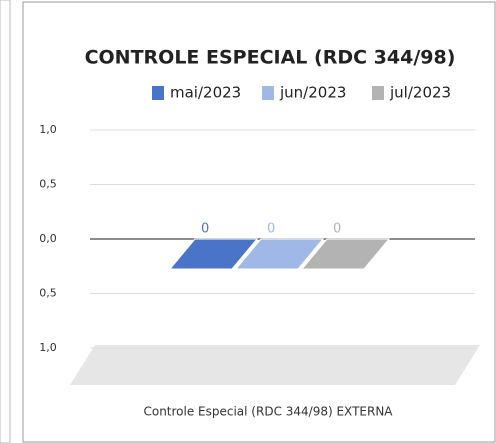  I want to click on legend-label: mai/2023, so click(205, 93).